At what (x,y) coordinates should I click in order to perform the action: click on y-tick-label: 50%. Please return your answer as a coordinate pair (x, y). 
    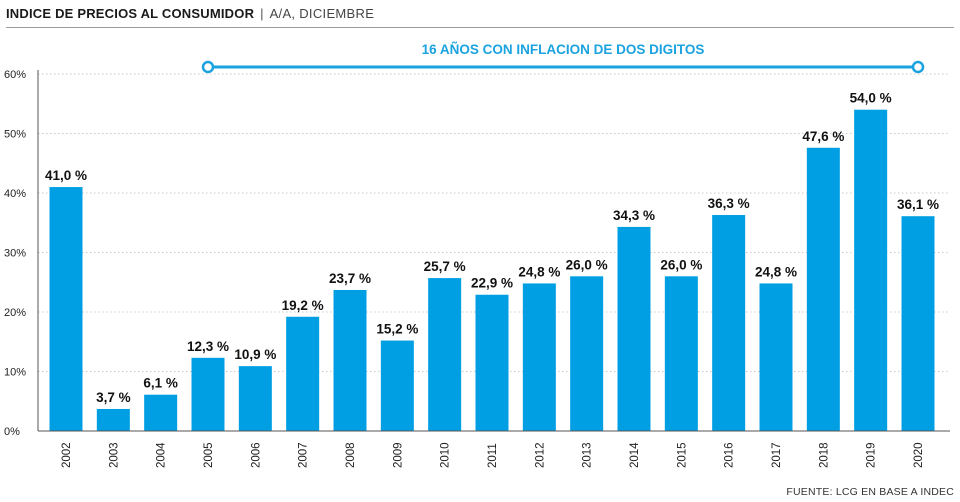
    Looking at the image, I should click on (15, 135).